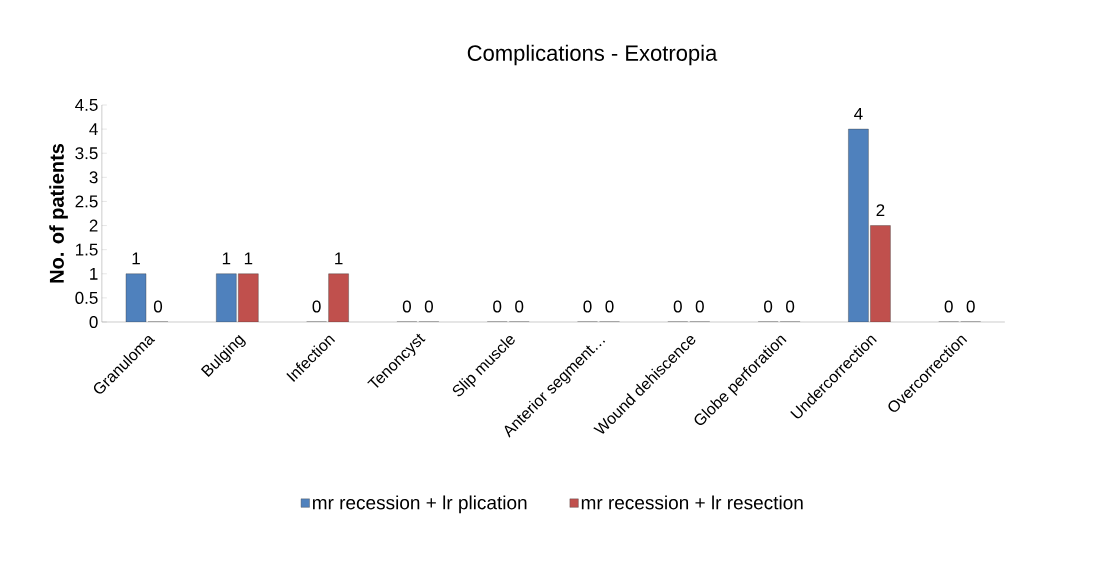  What do you see at coordinates (86, 153) in the screenshot?
I see `y-tick-label: 3.5` at bounding box center [86, 153].